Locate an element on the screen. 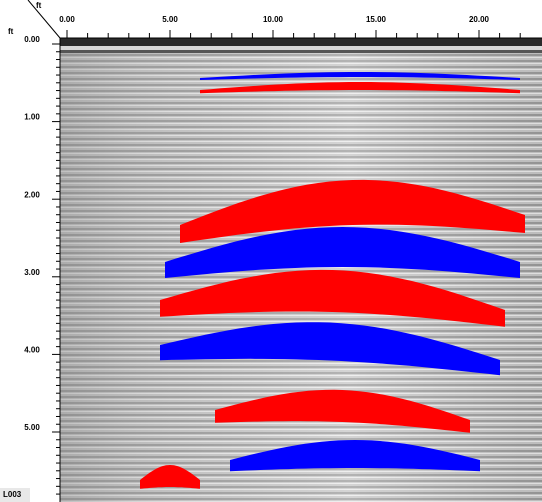 This screenshot has height=502, width=542. y-tick-label: 3.00 is located at coordinates (32, 272).